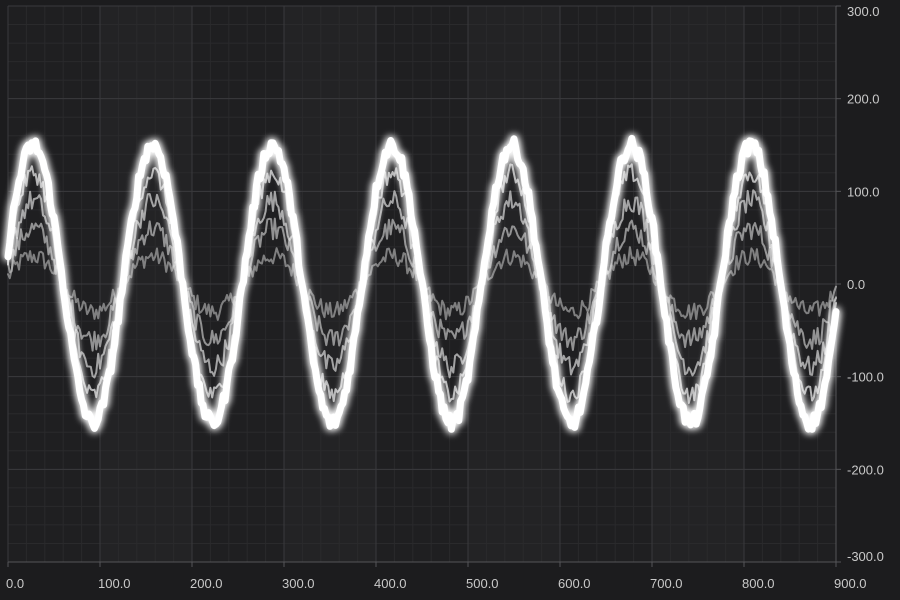 This screenshot has width=900, height=600. Describe the element at coordinates (863, 11) in the screenshot. I see `y-tick-label: 300.0` at that location.